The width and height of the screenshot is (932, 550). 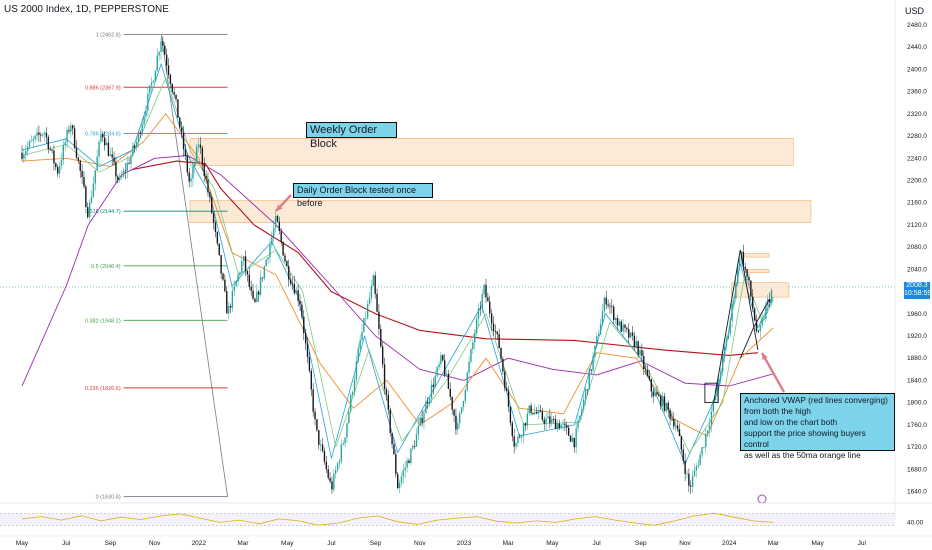 What do you see at coordinates (103, 389) in the screenshot?
I see `fib-level-label: 0.236 (1826.6)` at bounding box center [103, 389].